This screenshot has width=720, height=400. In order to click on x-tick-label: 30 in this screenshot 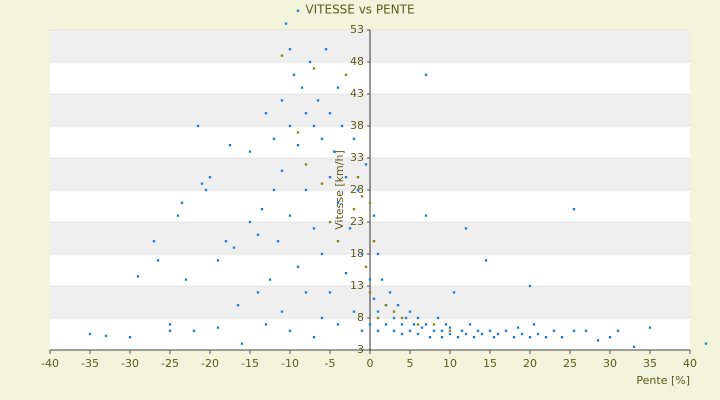, I will do `click(610, 363)`.